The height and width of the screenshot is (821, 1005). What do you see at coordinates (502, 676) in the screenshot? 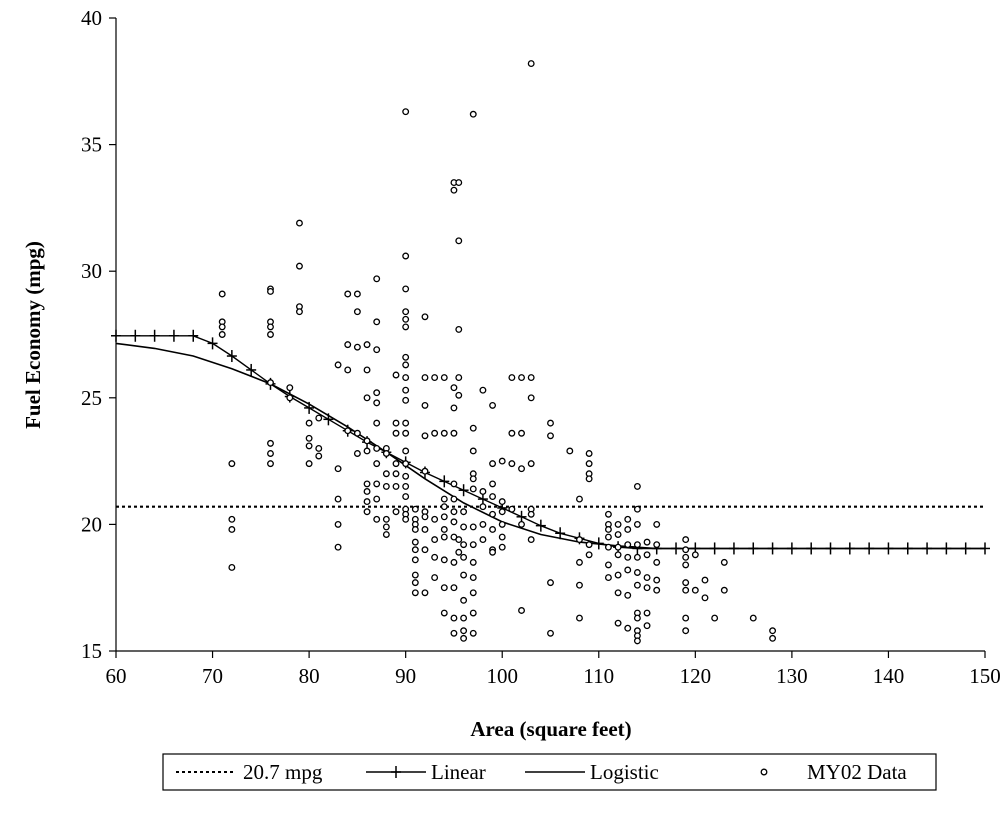
I see `x-tick-label: 100` at bounding box center [502, 676].